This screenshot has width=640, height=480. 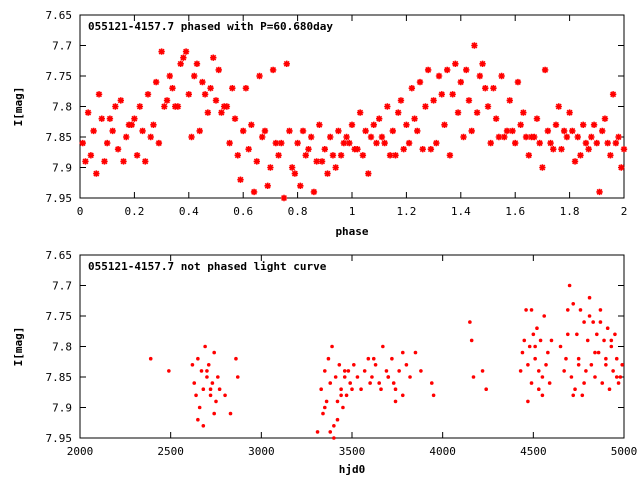 I want to click on unphased-x-tick-label: 5000, so click(x=624, y=451).